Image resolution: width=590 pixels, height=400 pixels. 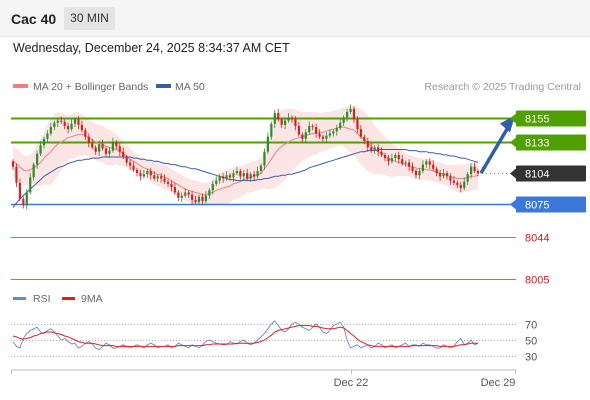 What do you see at coordinates (502, 87) in the screenshot?
I see `copyright-text: Research © 2025 Trading Central` at bounding box center [502, 87].